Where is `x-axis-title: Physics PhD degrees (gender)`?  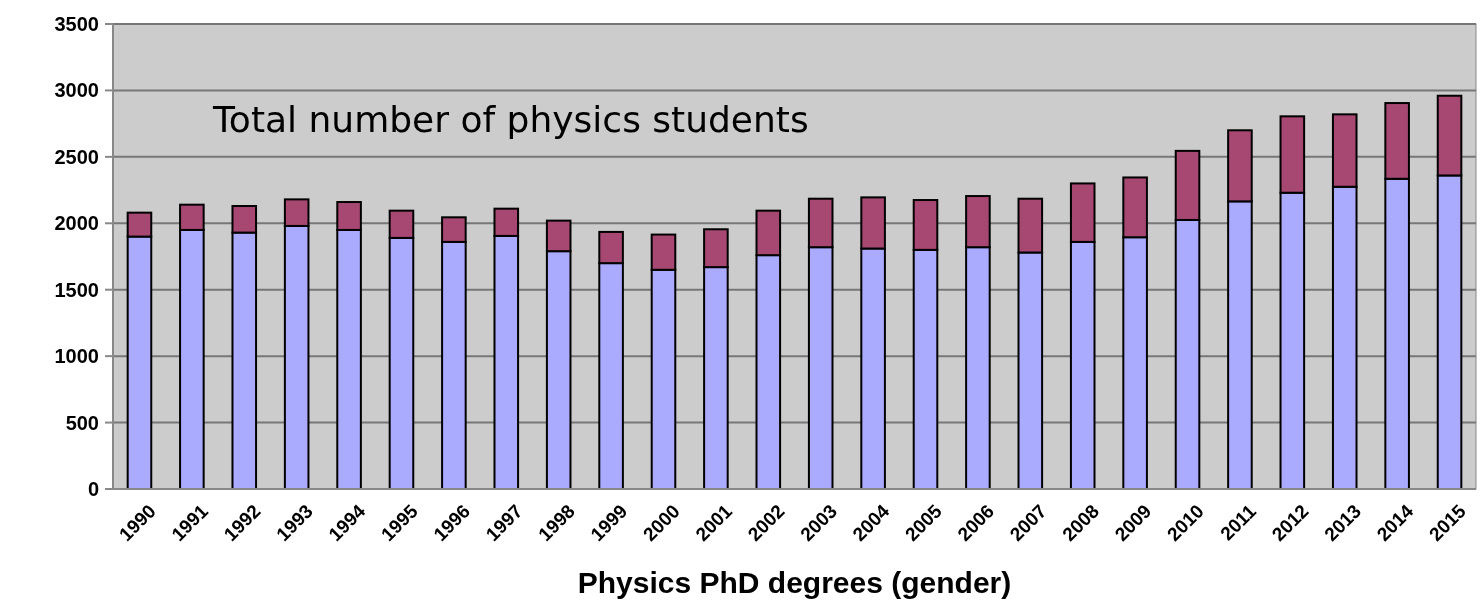 x-axis-title: Physics PhD degrees (gender) is located at coordinates (794, 582).